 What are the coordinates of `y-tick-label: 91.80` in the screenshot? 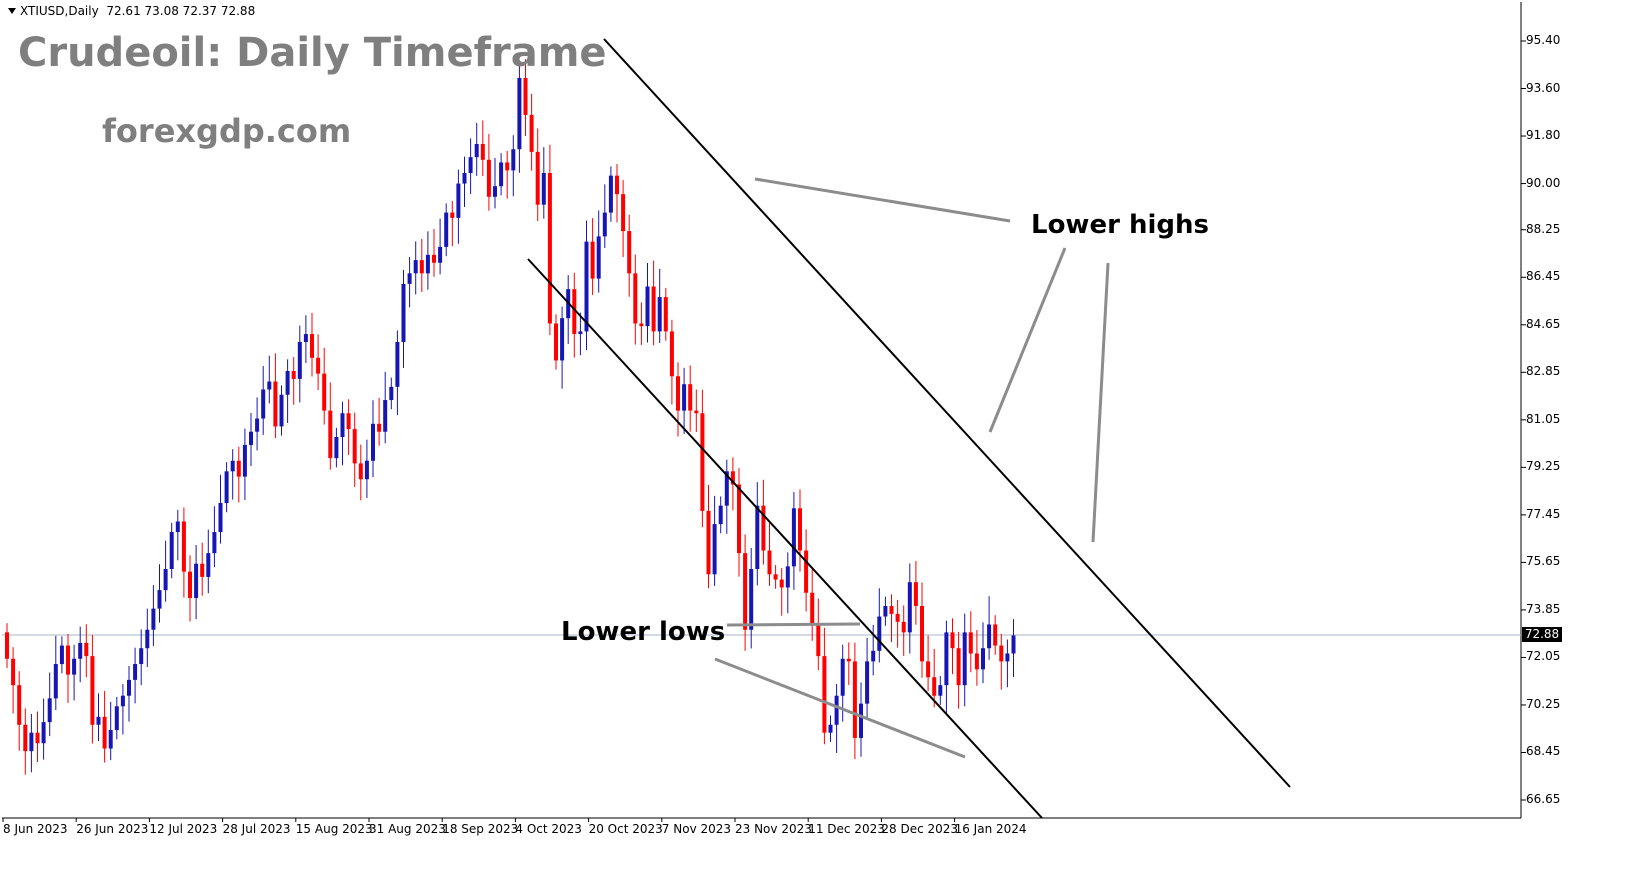 It's located at (1543, 135).